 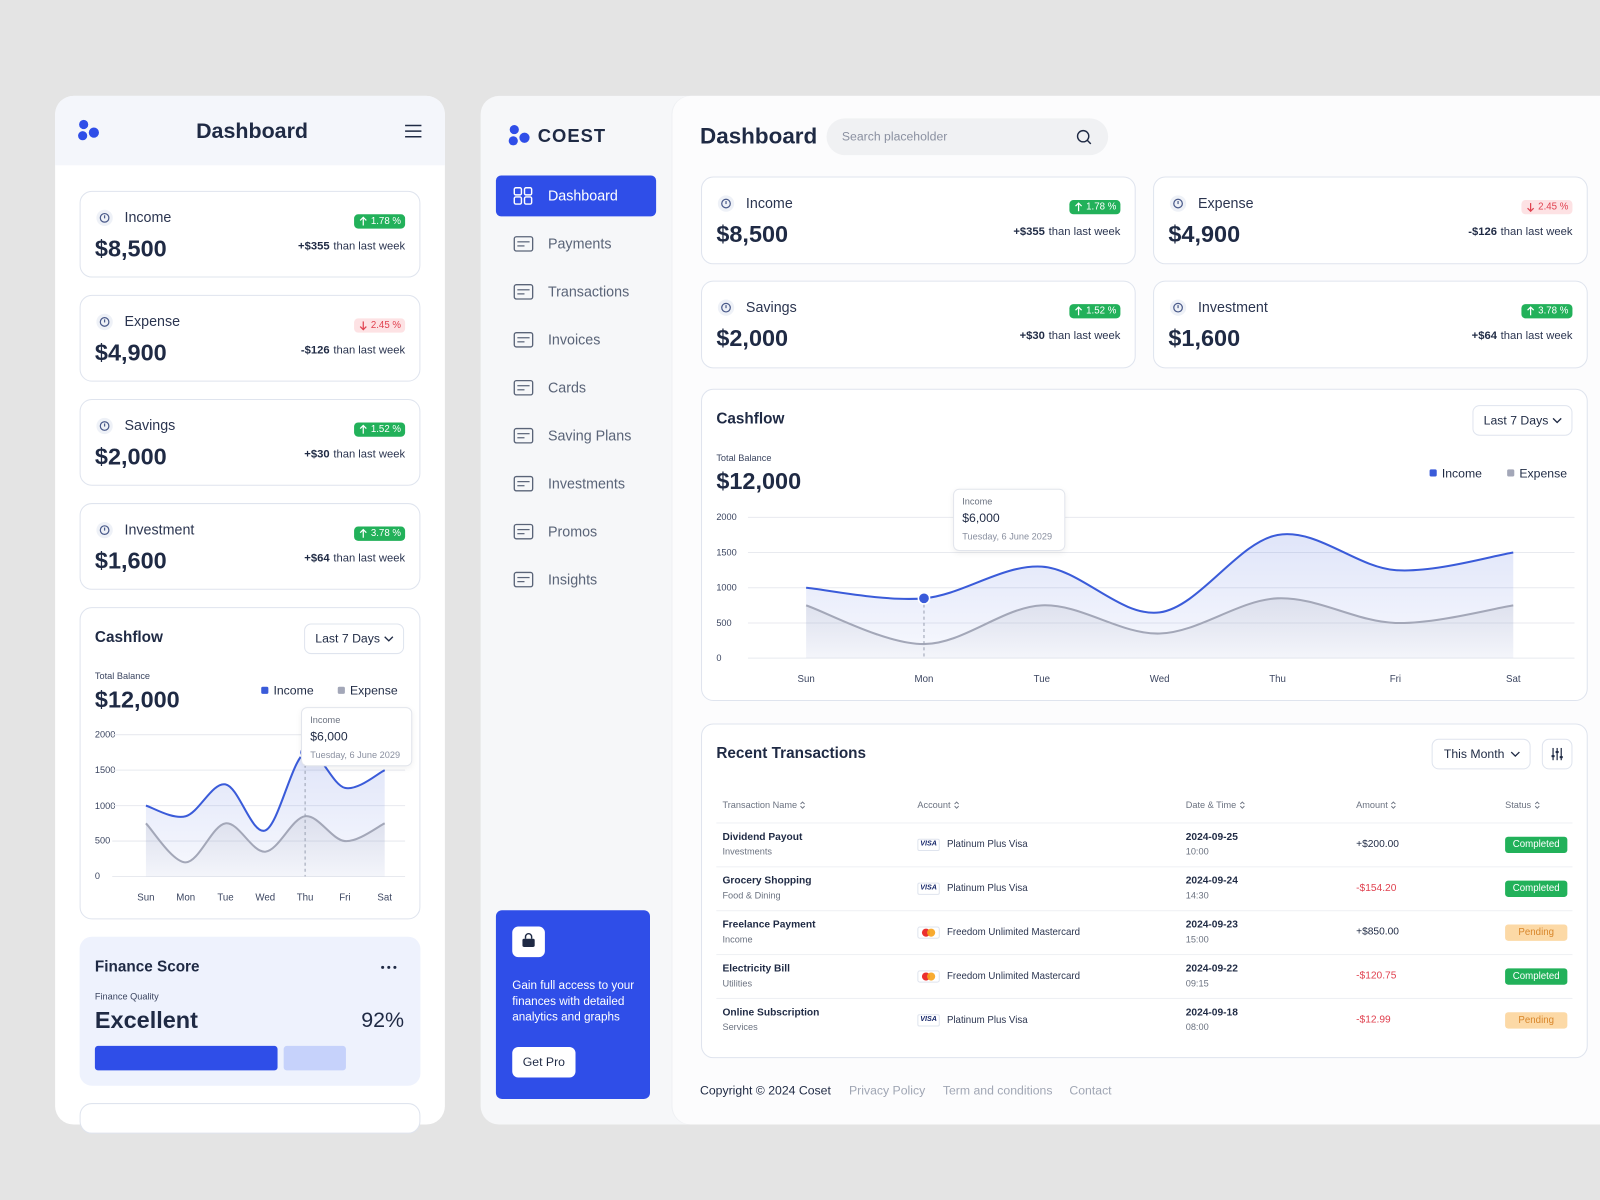 I want to click on nav-item: Cards, so click(x=567, y=387).